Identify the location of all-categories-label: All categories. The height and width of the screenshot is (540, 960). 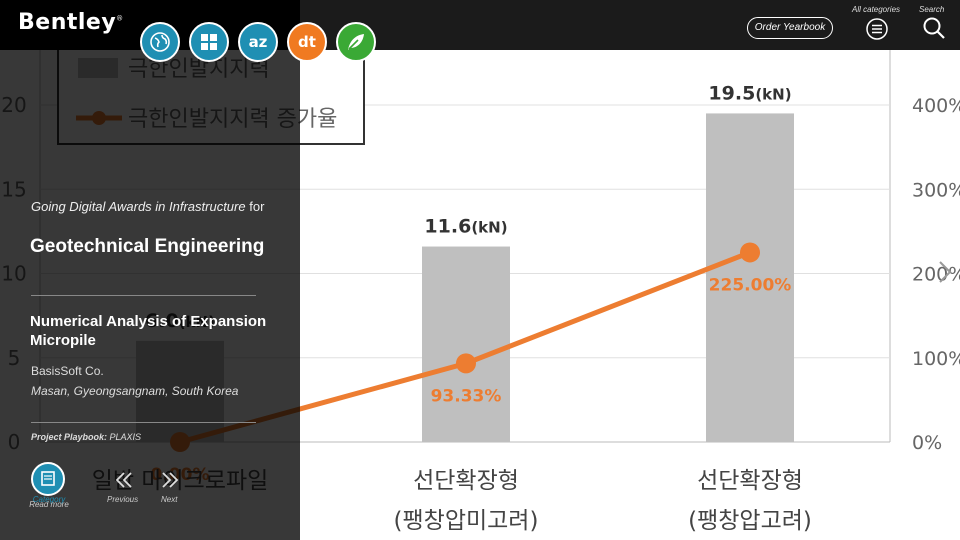
(876, 9).